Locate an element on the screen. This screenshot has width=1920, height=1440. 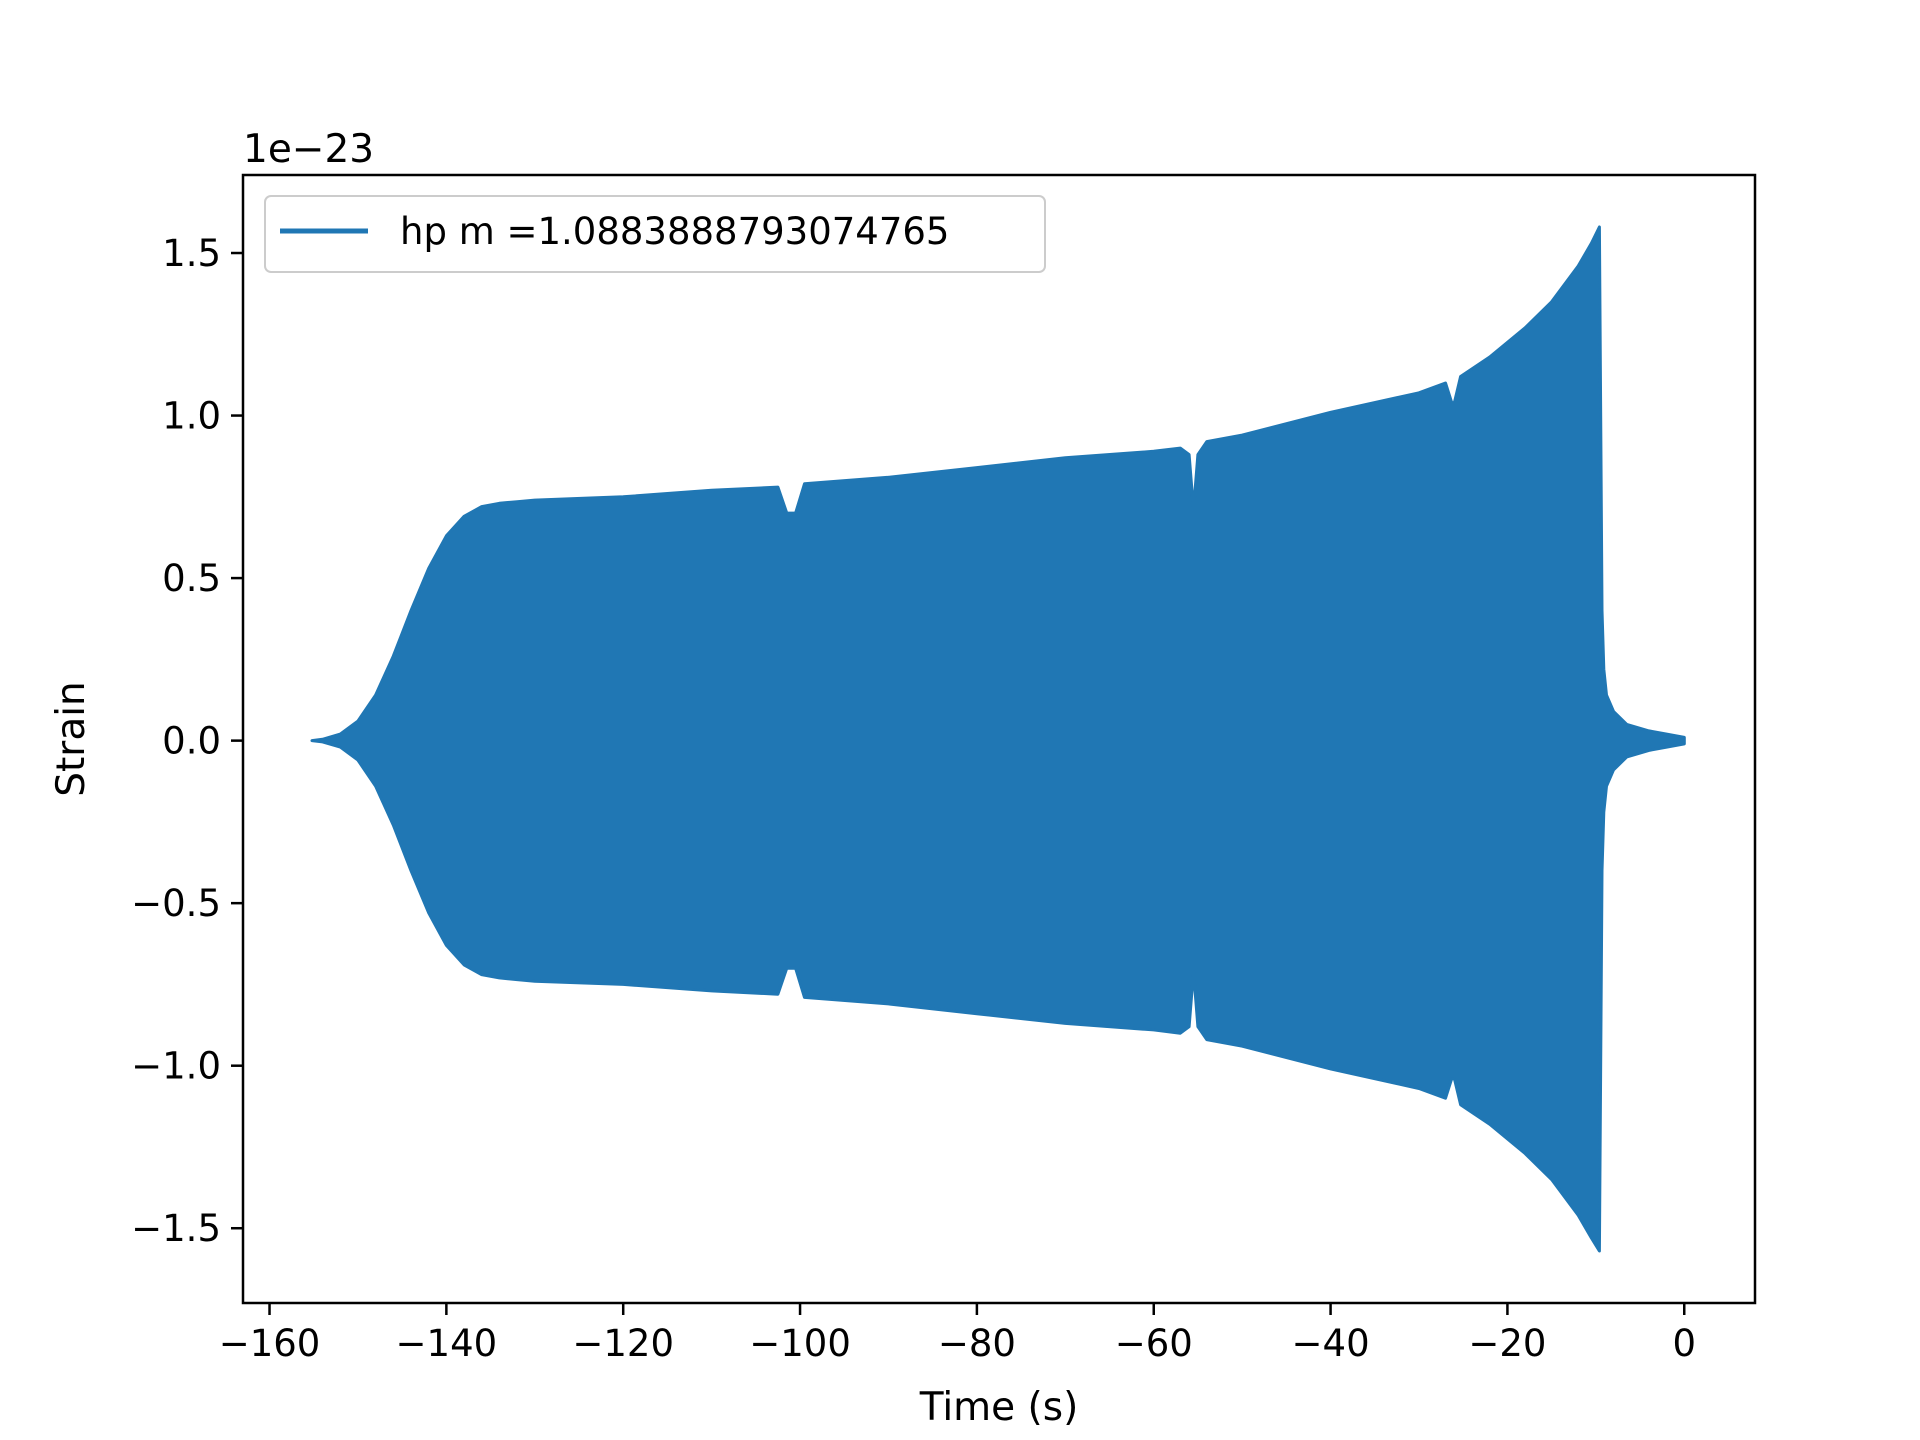
x-tick-label: −160 is located at coordinates (270, 1343).